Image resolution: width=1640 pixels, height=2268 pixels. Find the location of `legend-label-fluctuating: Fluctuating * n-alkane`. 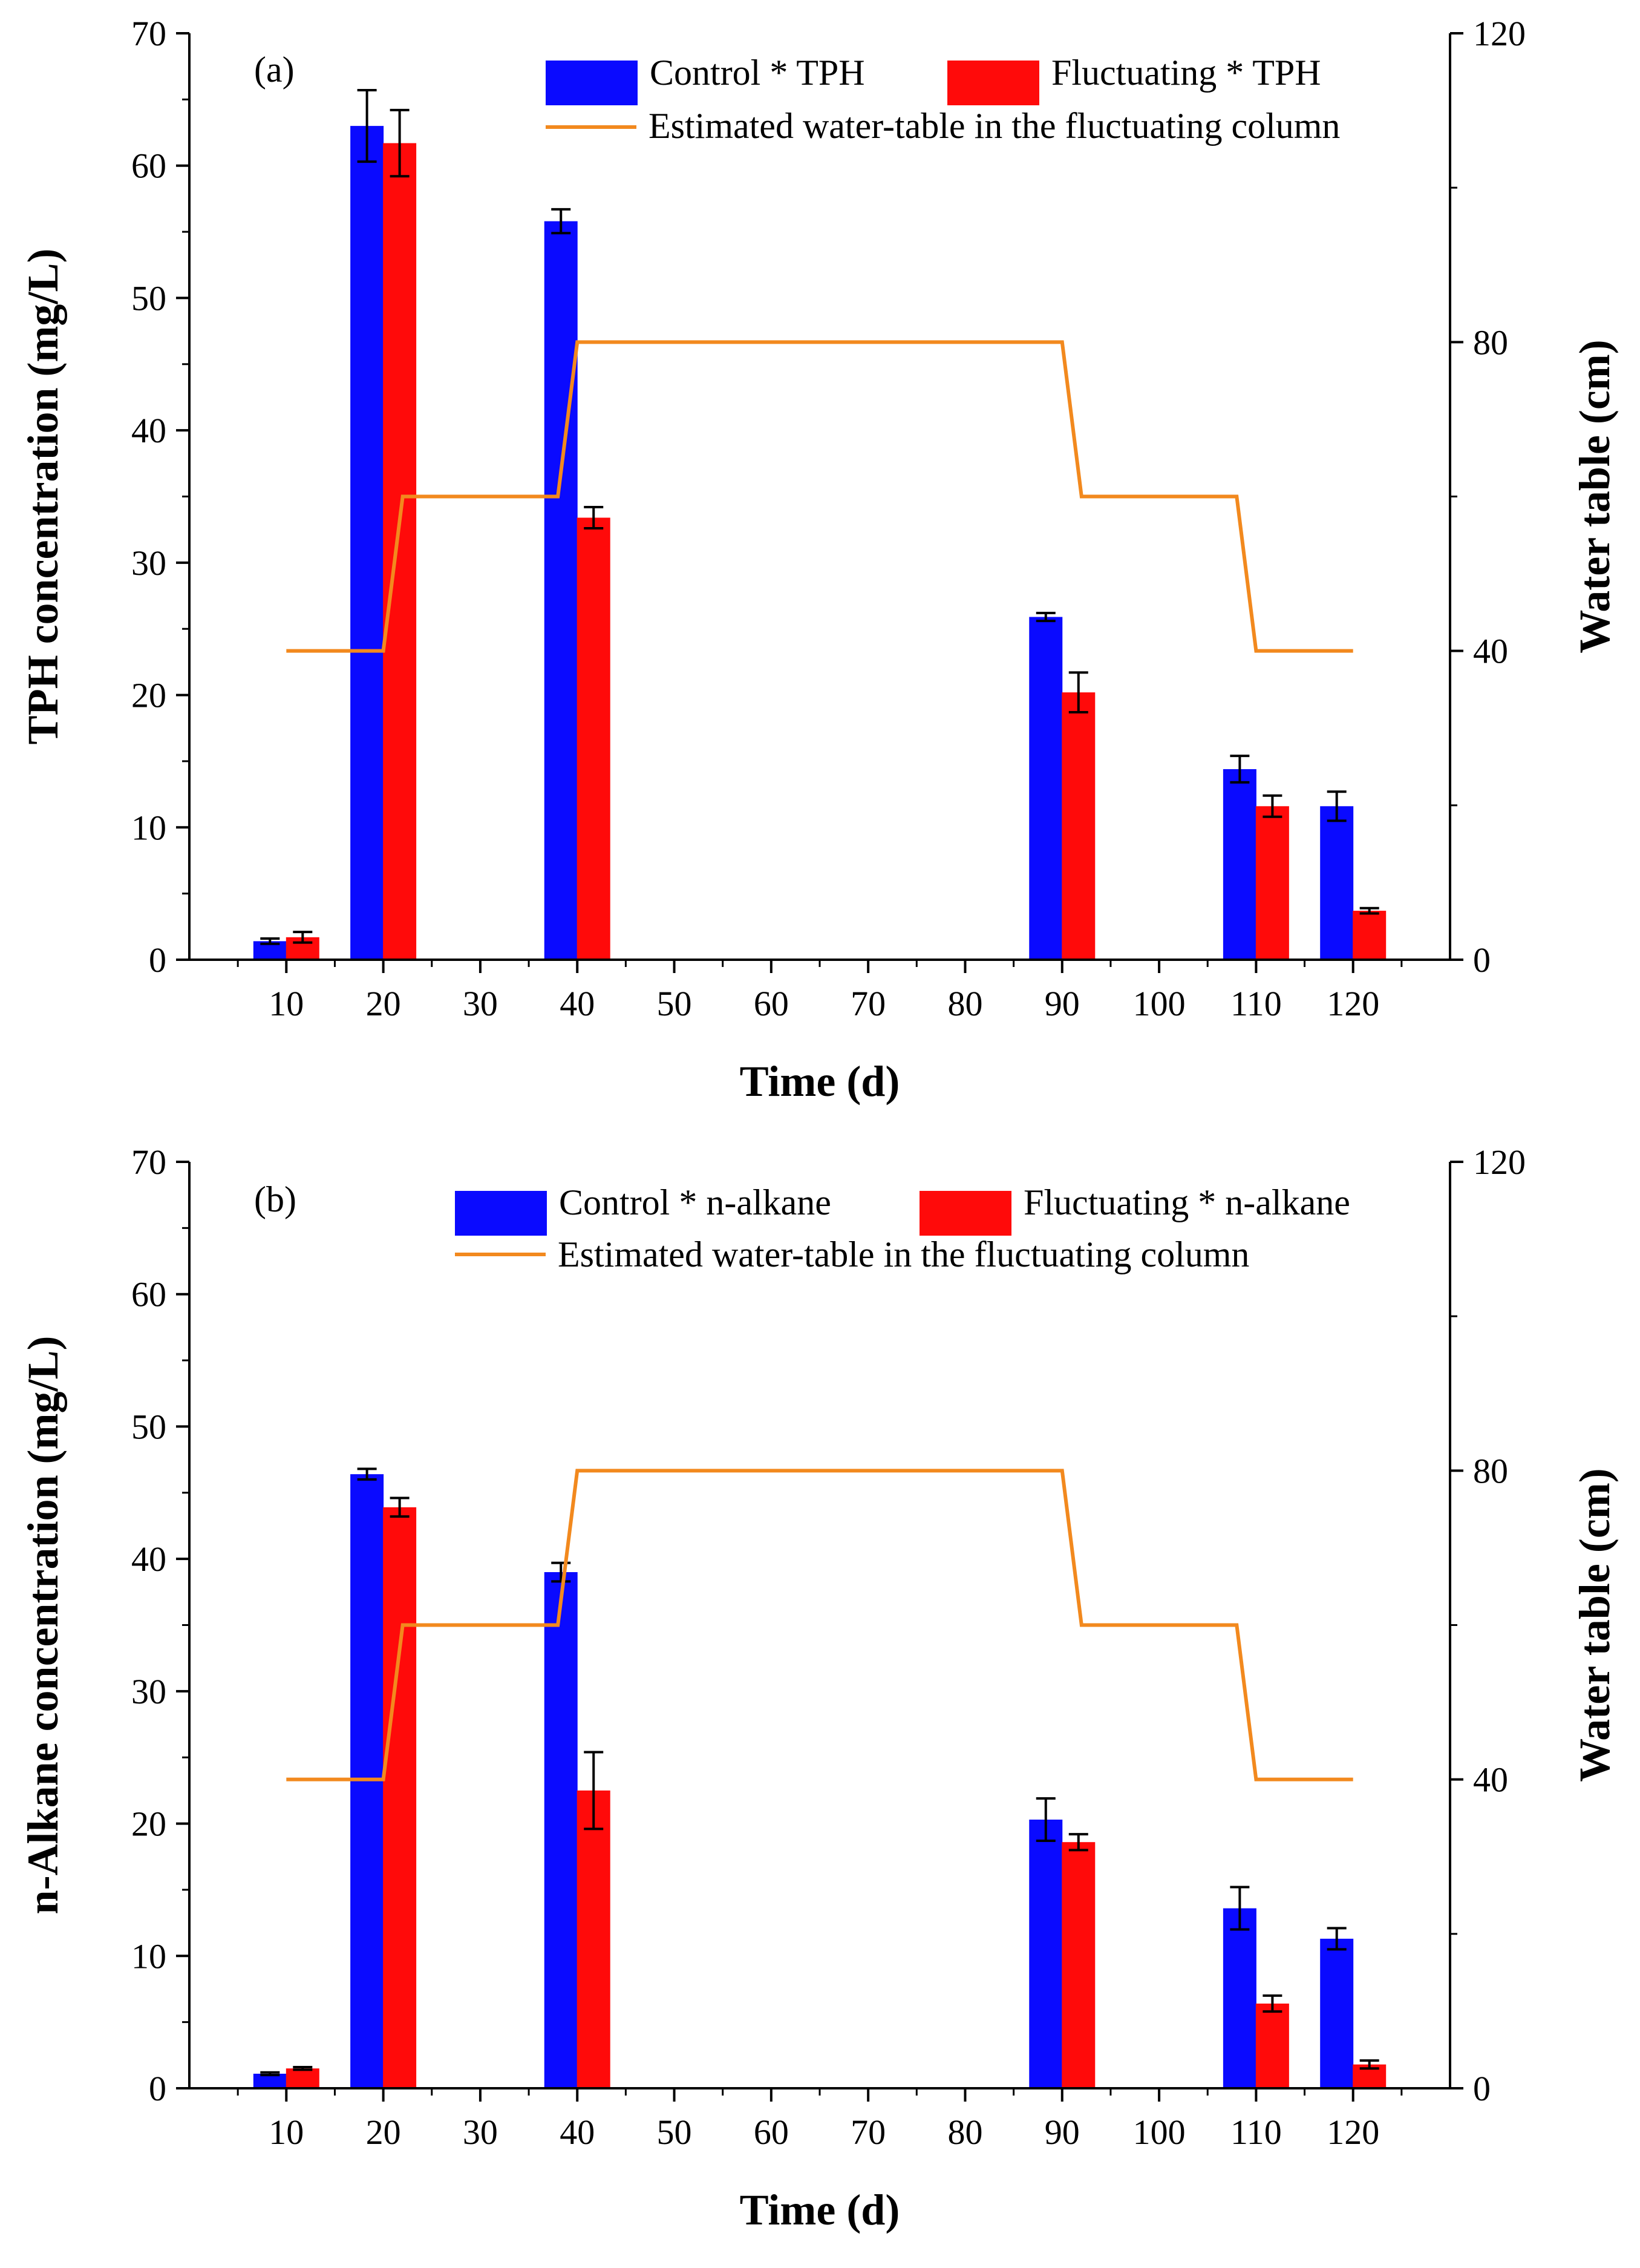

legend-label-fluctuating: Fluctuating * n-alkane is located at coordinates (1187, 1202).